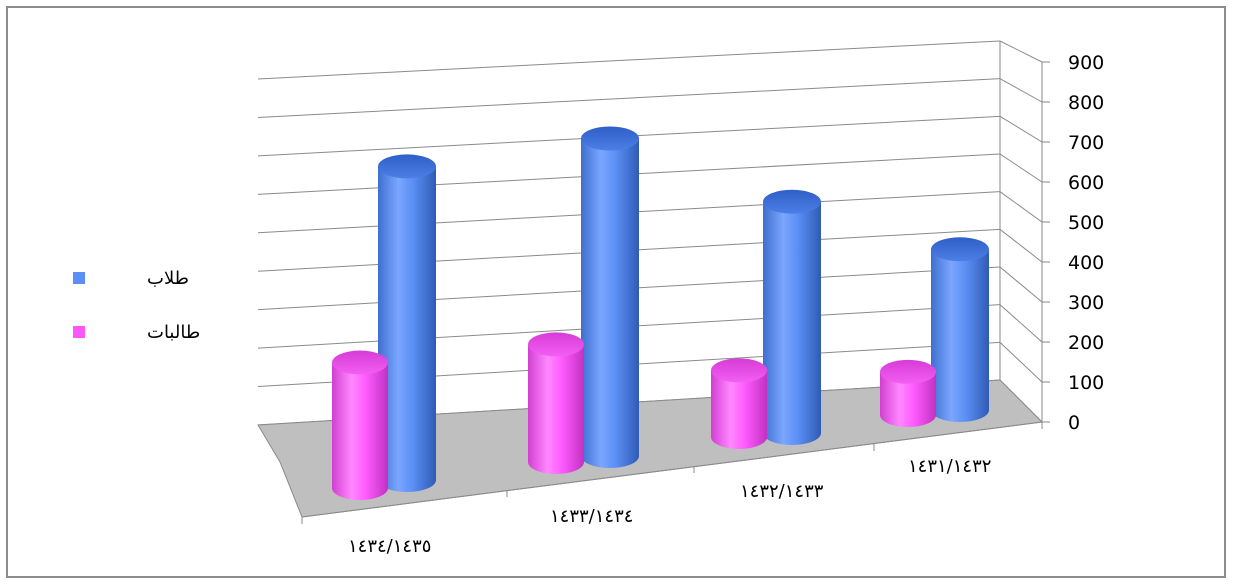  What do you see at coordinates (1086, 263) in the screenshot?
I see `y-tick-label: 400` at bounding box center [1086, 263].